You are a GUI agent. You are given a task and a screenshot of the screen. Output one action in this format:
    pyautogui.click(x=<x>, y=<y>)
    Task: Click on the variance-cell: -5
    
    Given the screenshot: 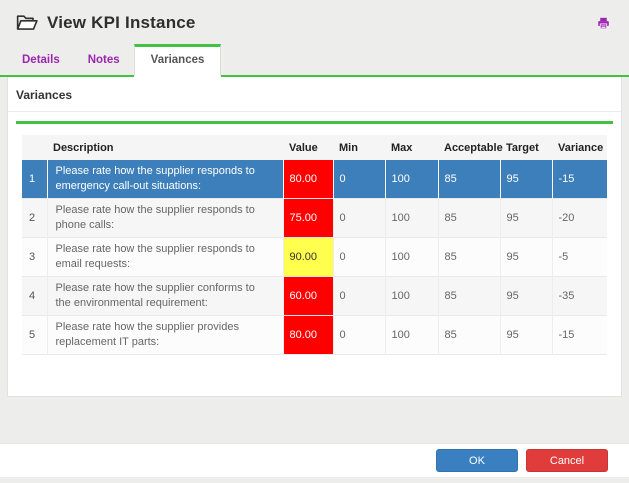 What is the action you would take?
    pyautogui.click(x=579, y=257)
    